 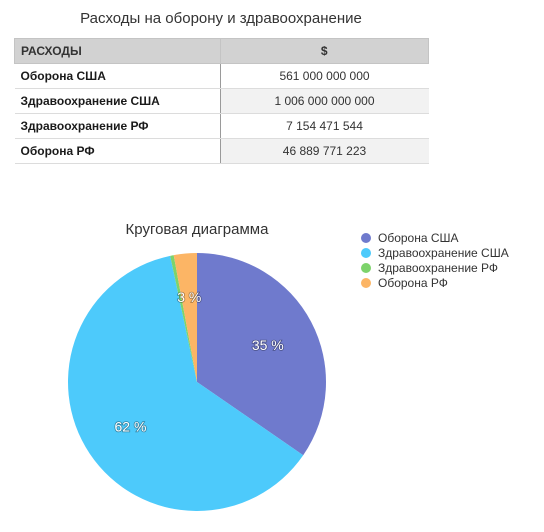 I want to click on table-row: Оборона США 561 000 000 000, so click(x=221, y=76).